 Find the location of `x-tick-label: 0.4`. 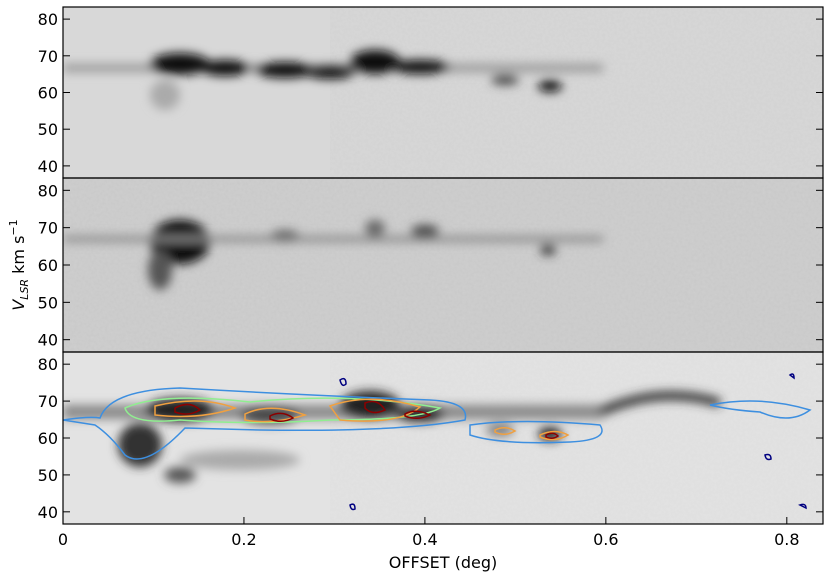

x-tick-label: 0.4 is located at coordinates (424, 539).